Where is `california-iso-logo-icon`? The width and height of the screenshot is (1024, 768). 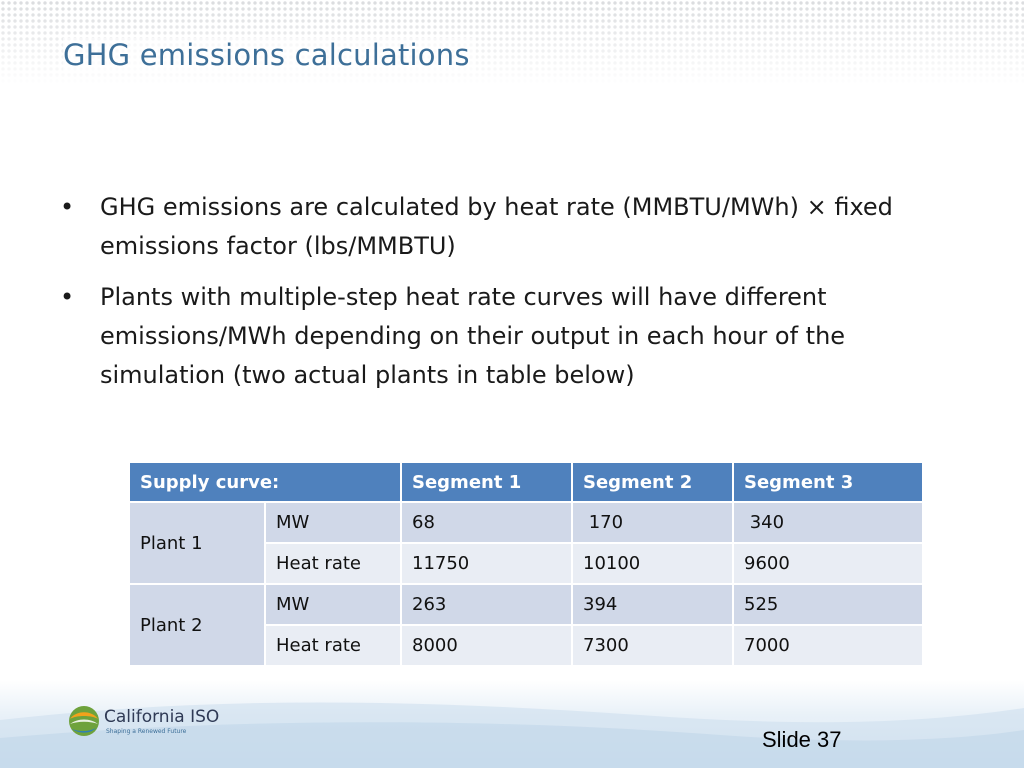
california-iso-logo-icon is located at coordinates (84, 721).